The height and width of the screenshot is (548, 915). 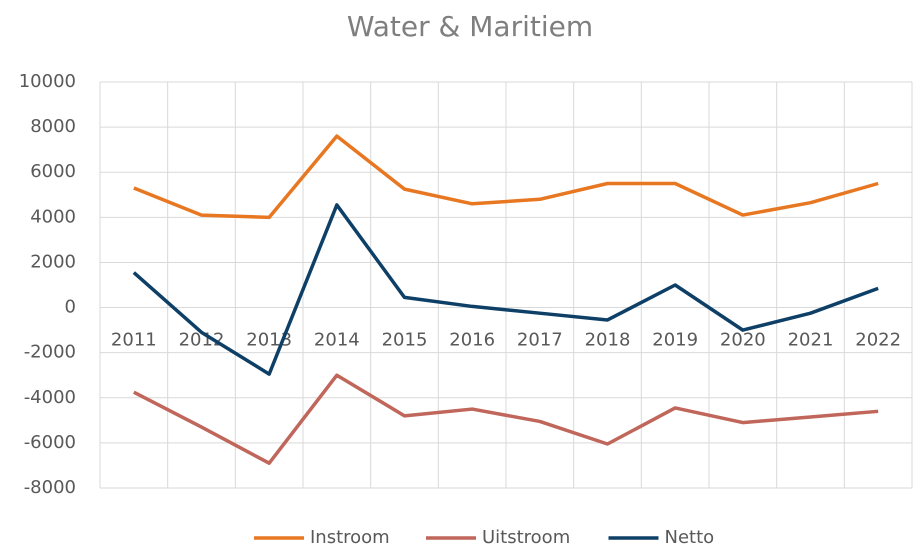 I want to click on legend-label: Netto, so click(x=690, y=537).